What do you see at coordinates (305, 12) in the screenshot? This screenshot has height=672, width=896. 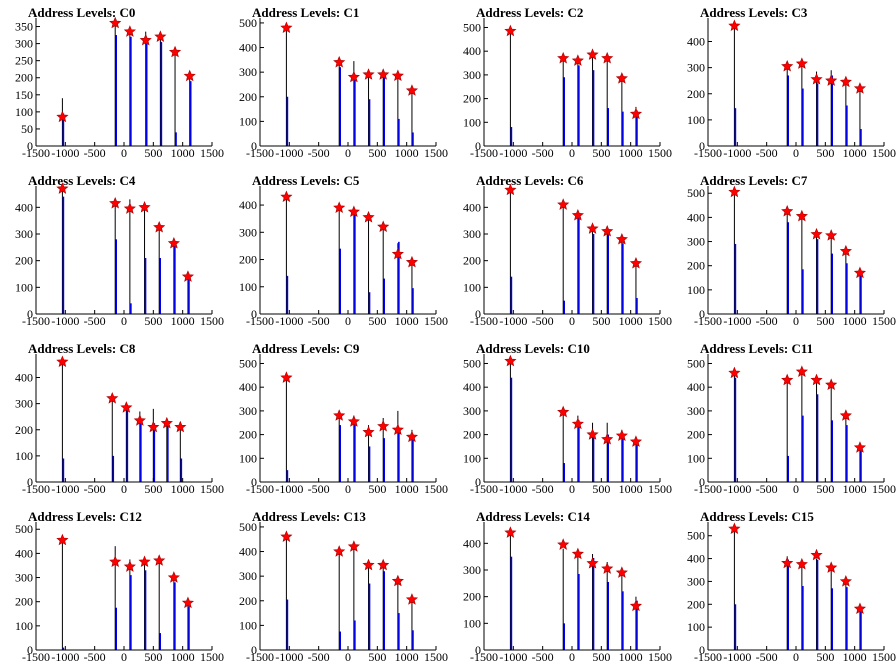 I see `chart-title: Address Levels: C1` at bounding box center [305, 12].